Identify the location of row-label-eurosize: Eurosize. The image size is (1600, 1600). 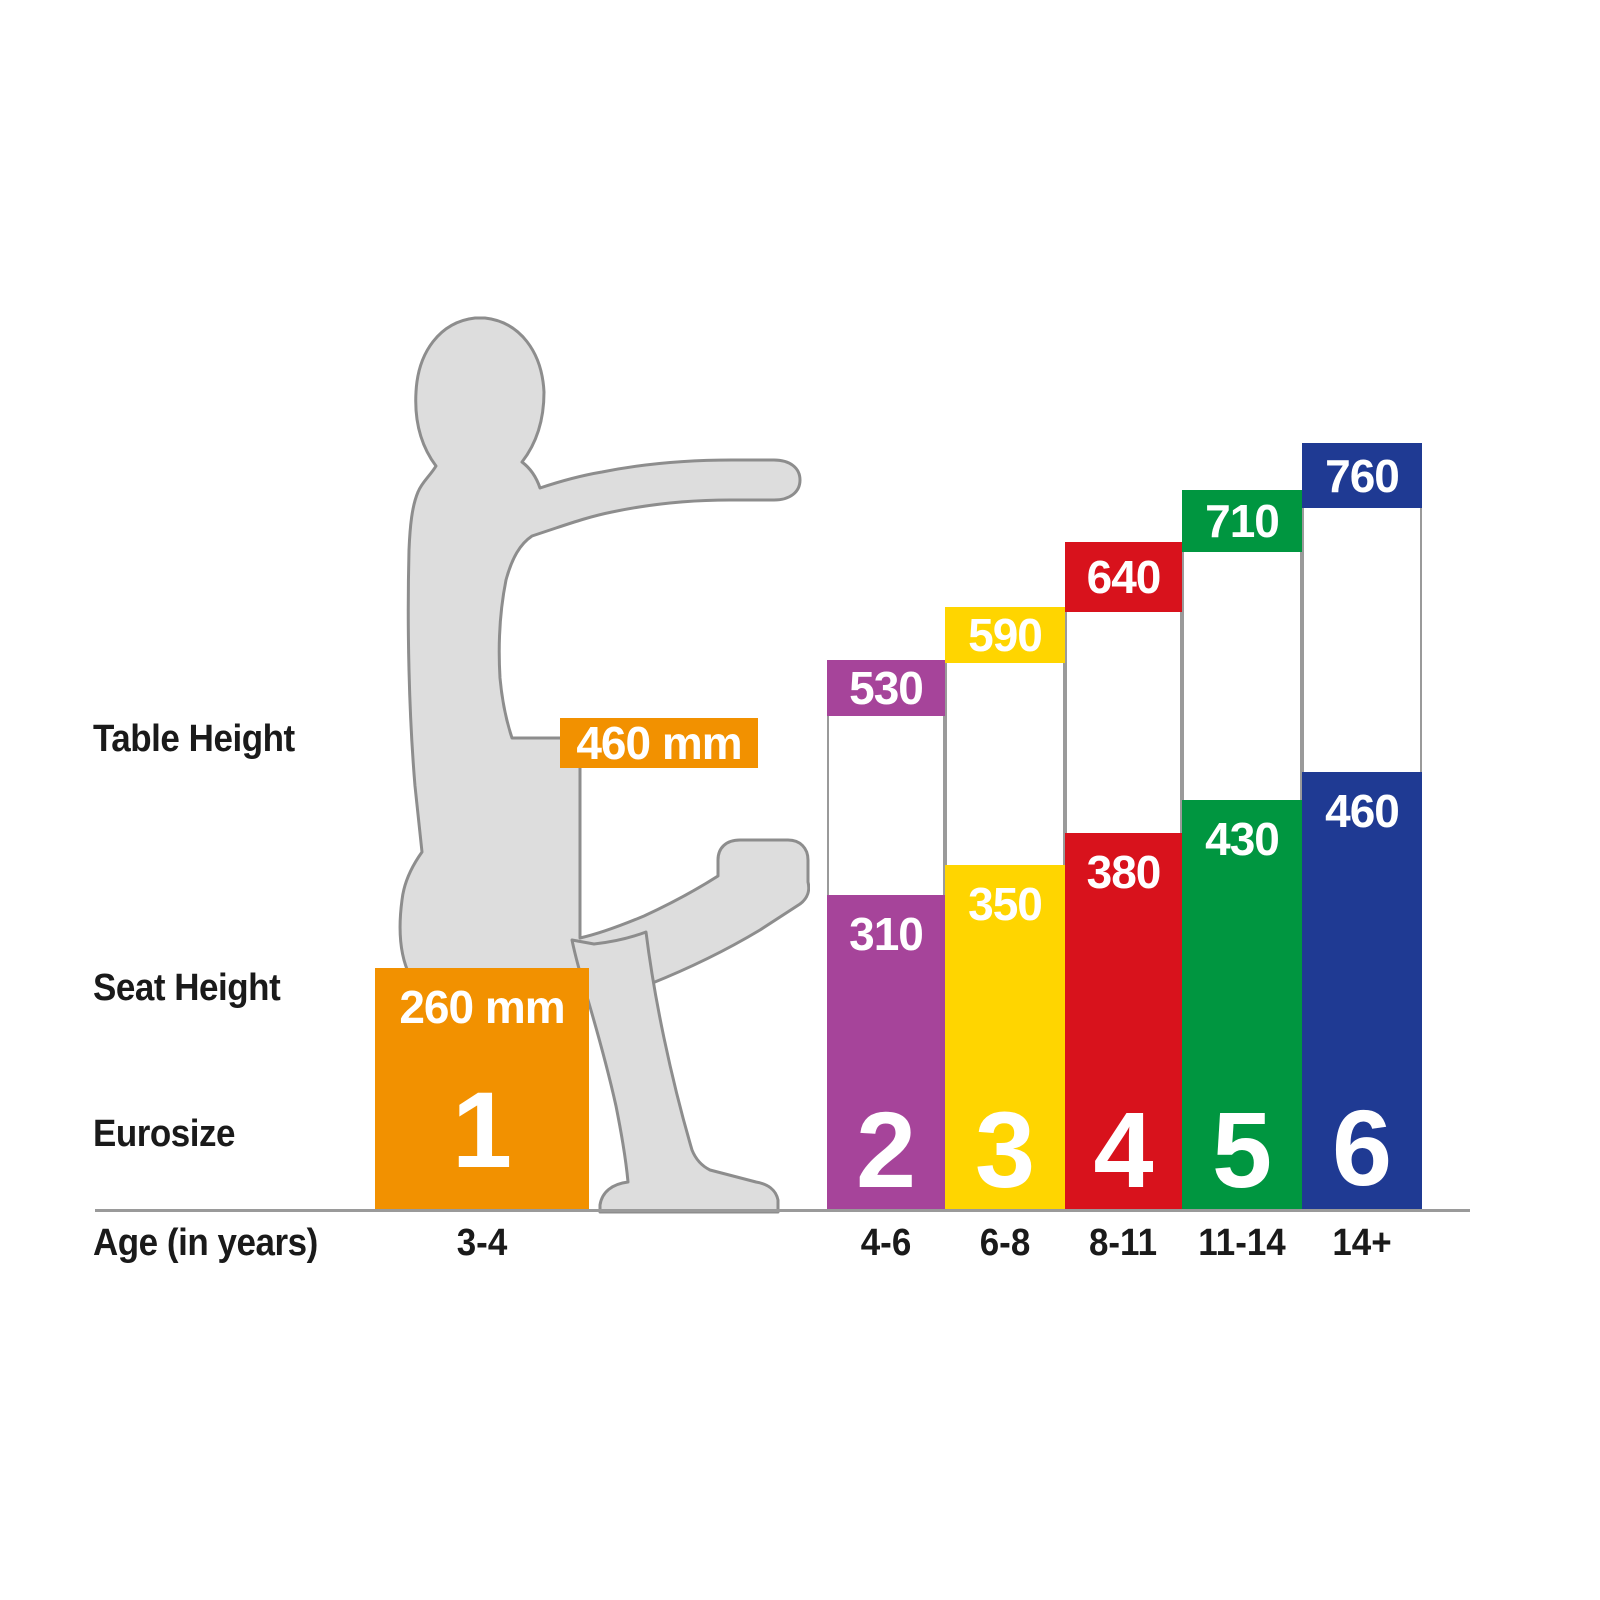
(164, 1134).